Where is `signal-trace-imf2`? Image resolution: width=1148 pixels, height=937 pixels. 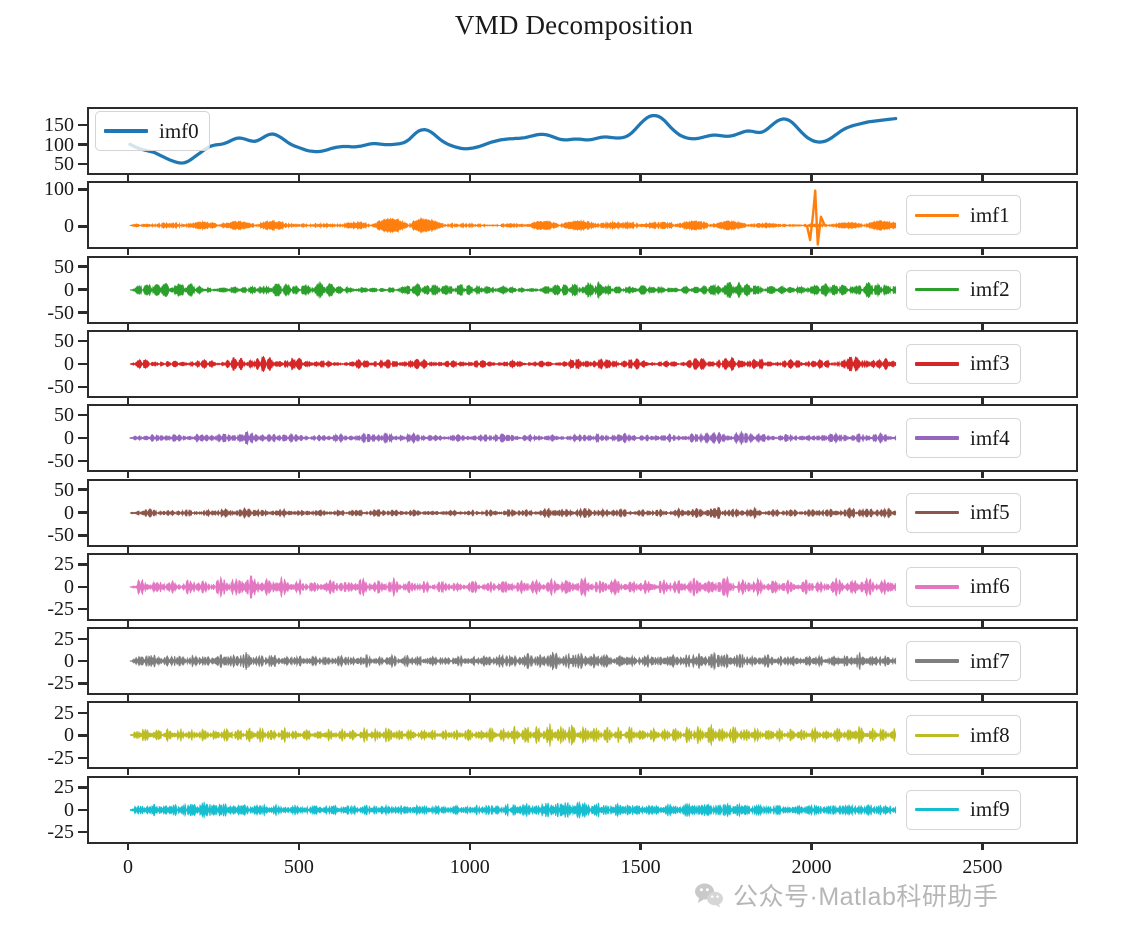
signal-trace-imf2 is located at coordinates (513, 290).